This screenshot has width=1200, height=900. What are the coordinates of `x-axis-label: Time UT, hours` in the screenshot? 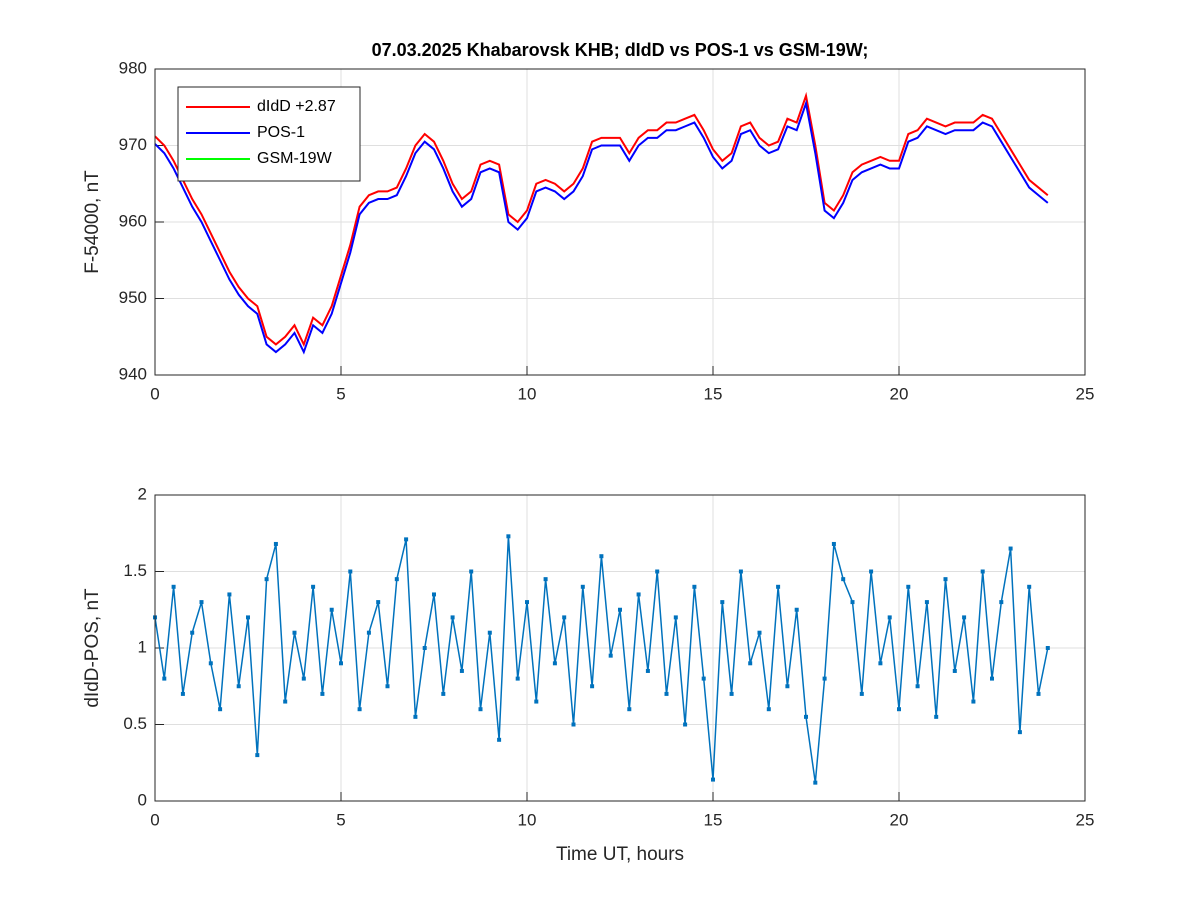 It's located at (620, 854).